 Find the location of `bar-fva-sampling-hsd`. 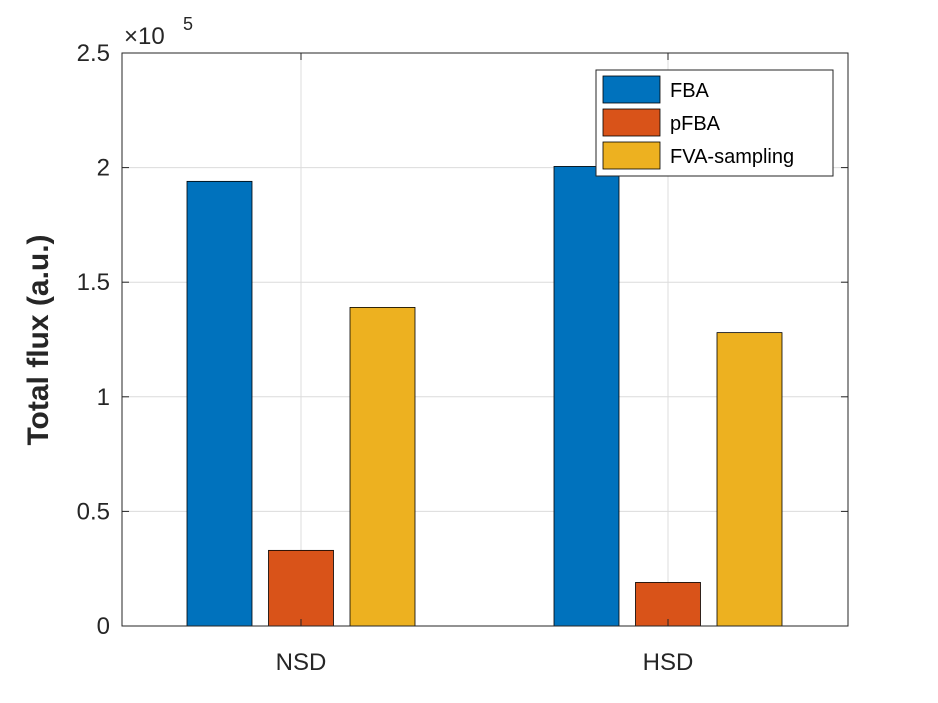

bar-fva-sampling-hsd is located at coordinates (749, 479).